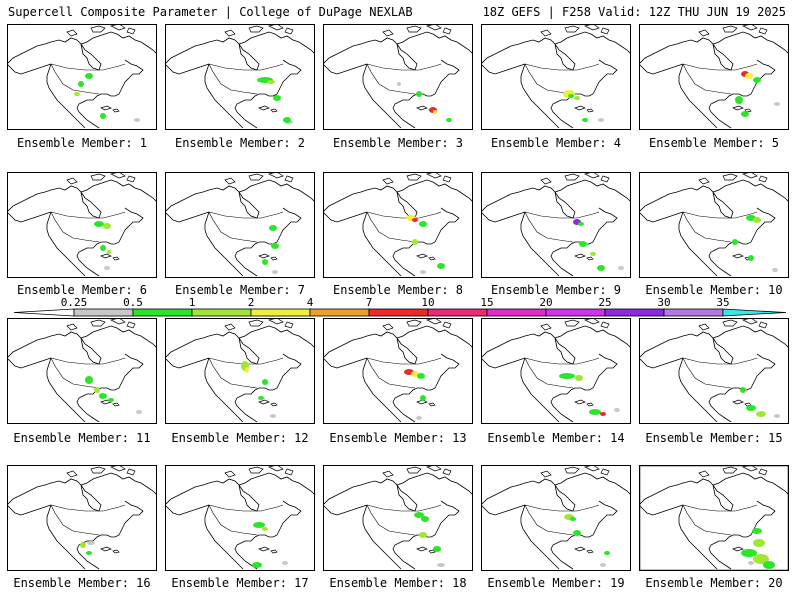 Image resolution: width=800 pixels, height=600 pixels. I want to click on ensemble-member-label: Ensemble Member: 19, so click(556, 583).